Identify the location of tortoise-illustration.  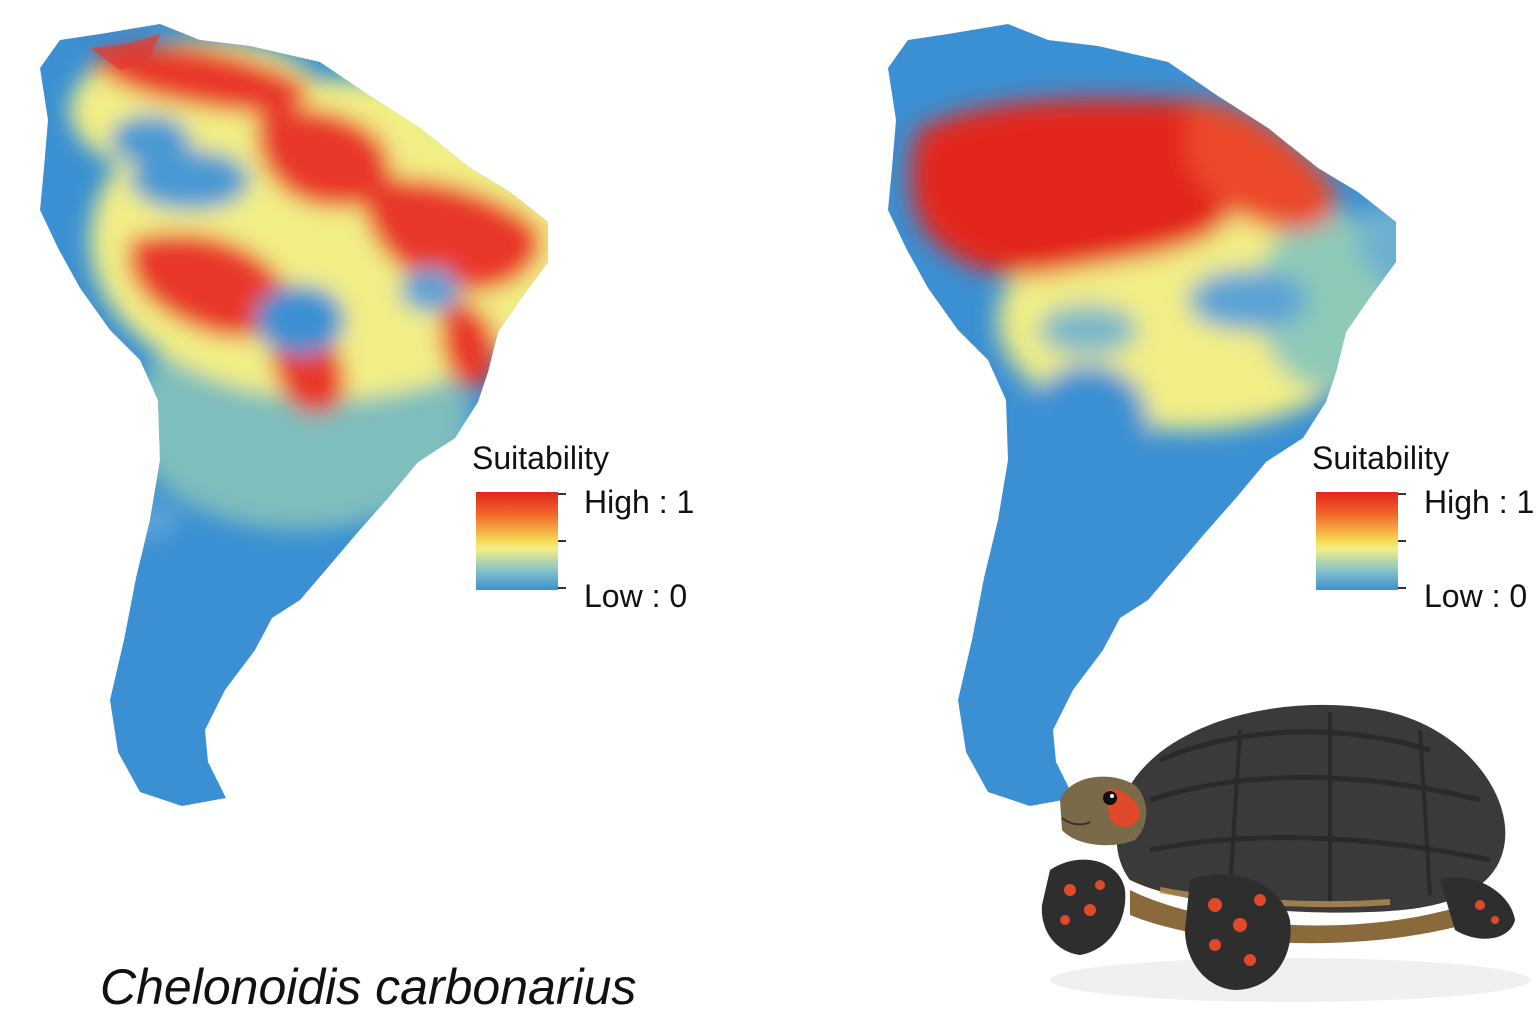
(1285, 853).